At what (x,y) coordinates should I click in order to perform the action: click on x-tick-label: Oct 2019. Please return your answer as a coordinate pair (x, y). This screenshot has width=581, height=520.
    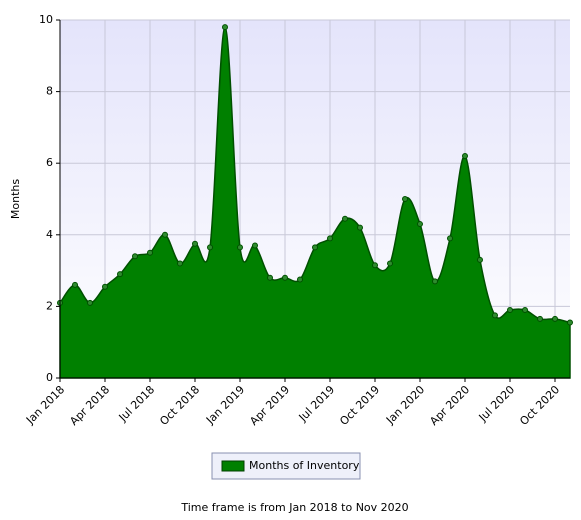
    Looking at the image, I should click on (359, 405).